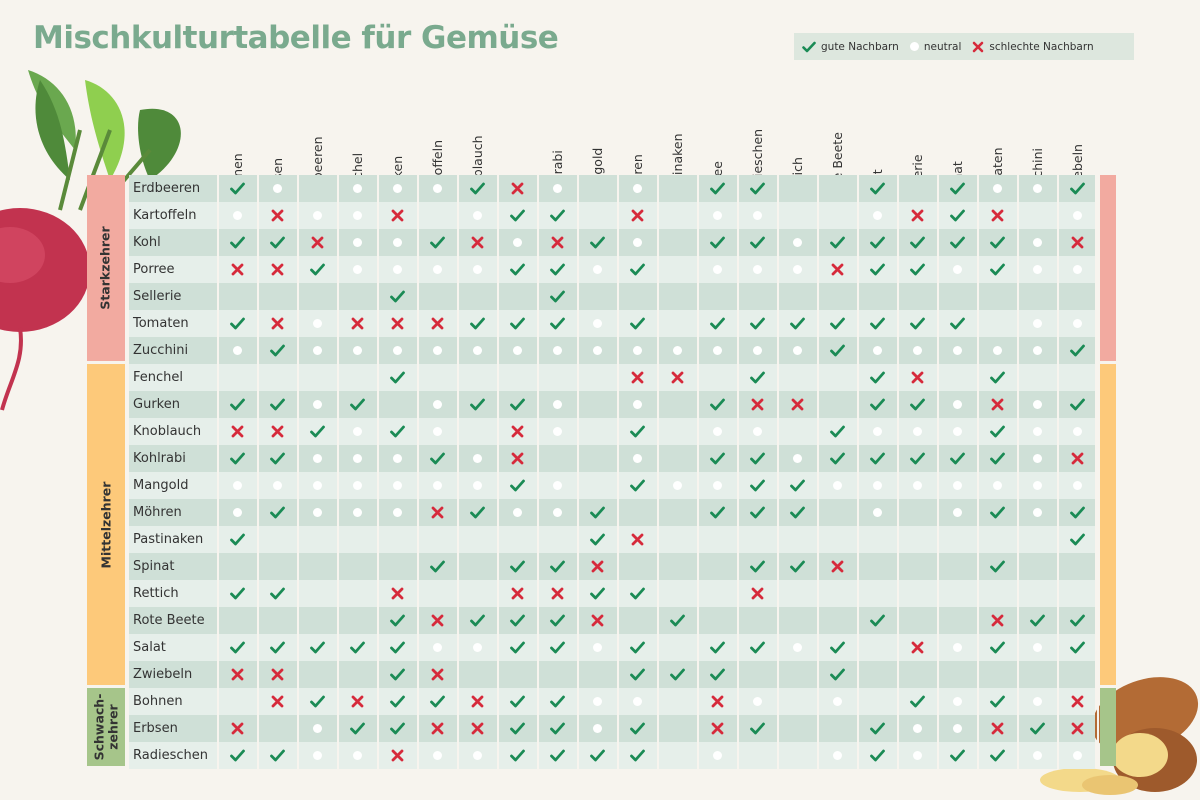 The height and width of the screenshot is (800, 1200). I want to click on row-label: Porree, so click(154, 269).